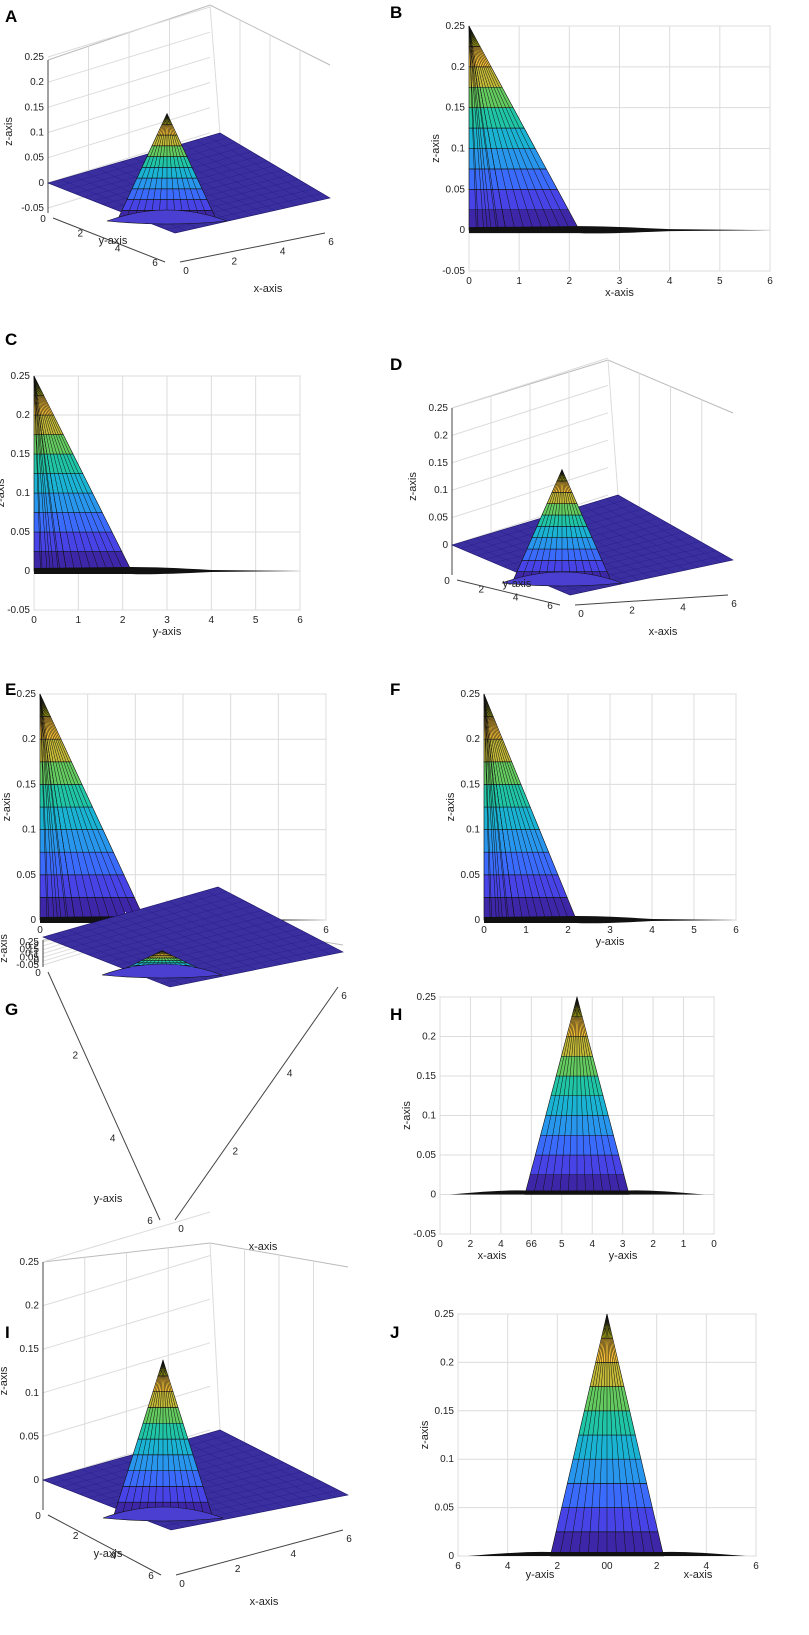 This screenshot has width=809, height=1635. What do you see at coordinates (18, 610) in the screenshot?
I see `z-tick-label: -0.05` at bounding box center [18, 610].